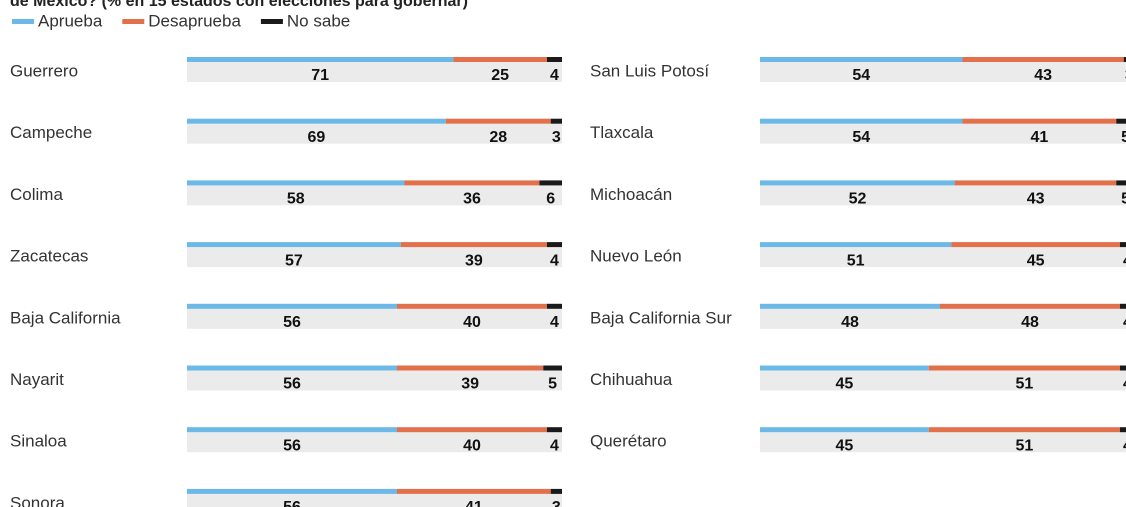 This screenshot has height=507, width=1126. Describe the element at coordinates (622, 132) in the screenshot. I see `category-label: Tlaxcala` at that location.